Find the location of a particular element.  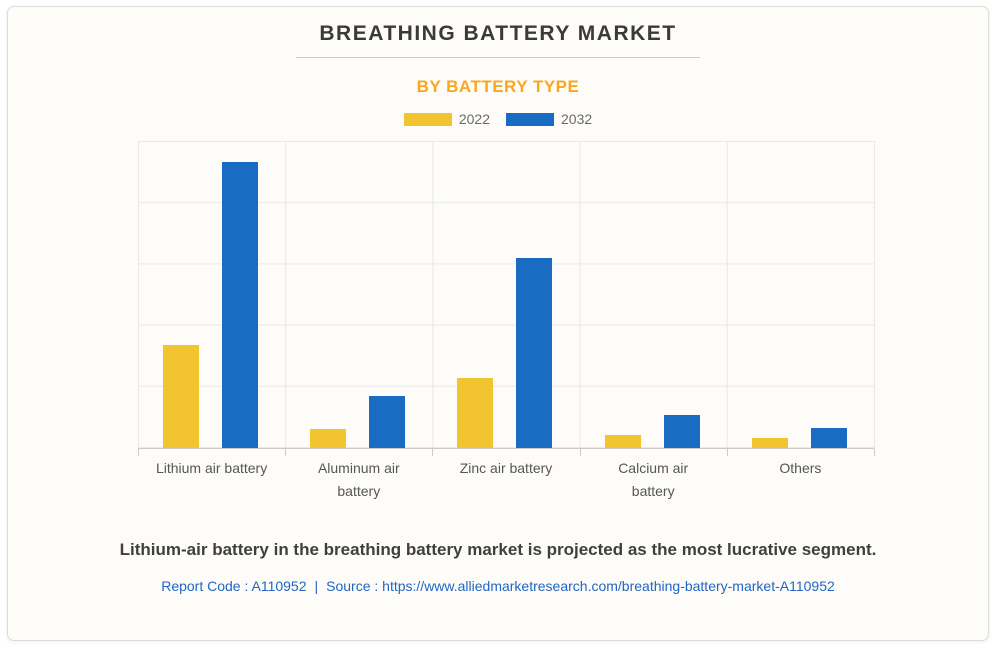

legend-item-2032: 2032 is located at coordinates (549, 119).